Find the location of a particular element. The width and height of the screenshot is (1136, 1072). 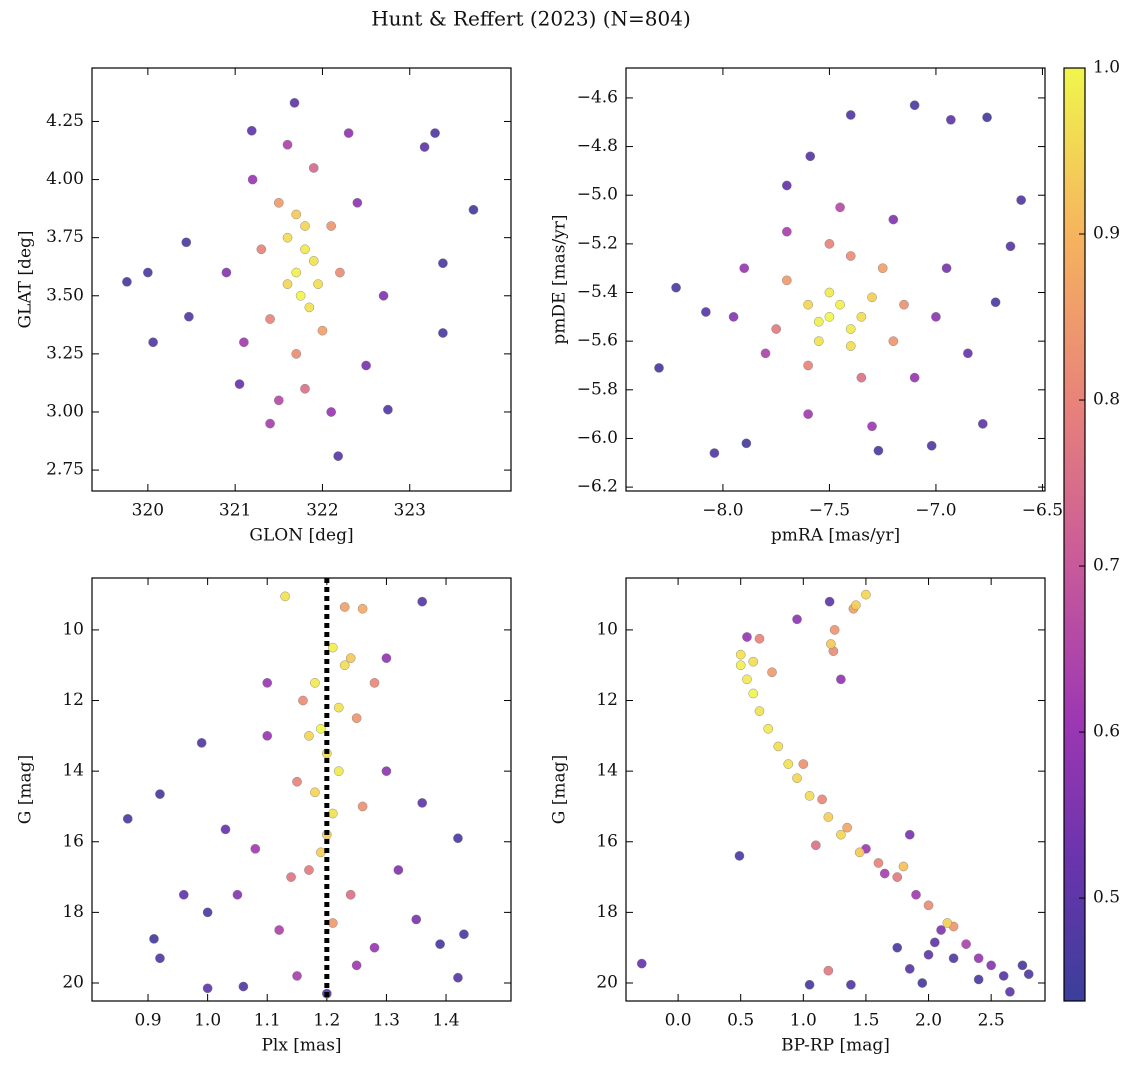

colorbar-tick-label: 0.6 is located at coordinates (1106, 732).